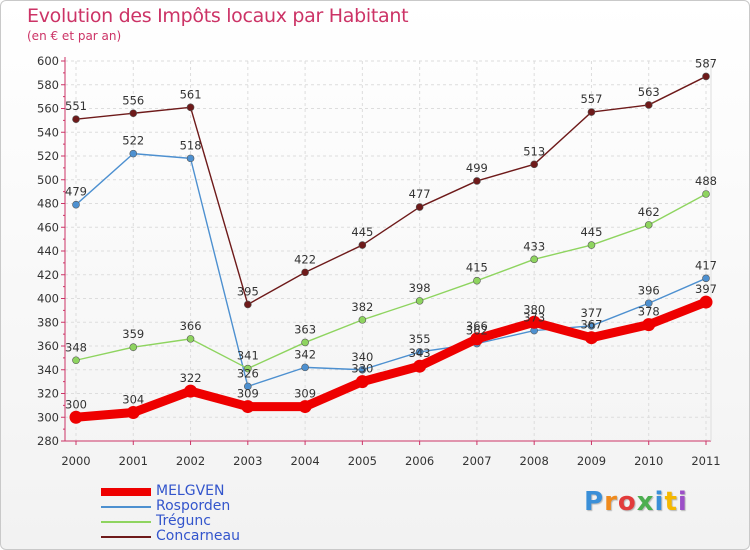 The width and height of the screenshot is (750, 550). Describe the element at coordinates (591, 99) in the screenshot. I see `data-label-concarneau: 557` at that location.